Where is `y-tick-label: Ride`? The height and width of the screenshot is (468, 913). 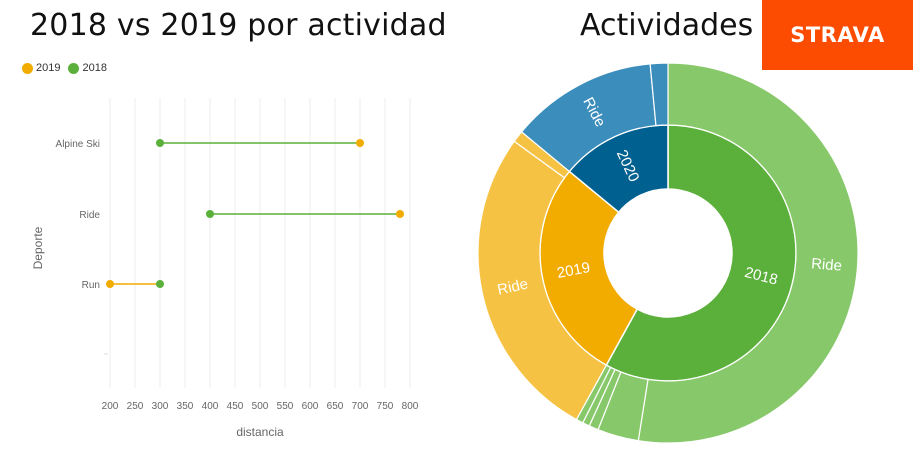
y-tick-label: Ride is located at coordinates (89, 215).